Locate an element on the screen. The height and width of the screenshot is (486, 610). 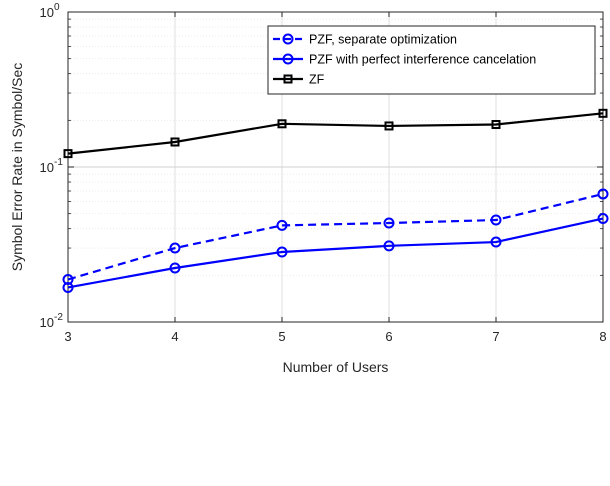
y-tick-exponent: -2 is located at coordinates (58, 317).